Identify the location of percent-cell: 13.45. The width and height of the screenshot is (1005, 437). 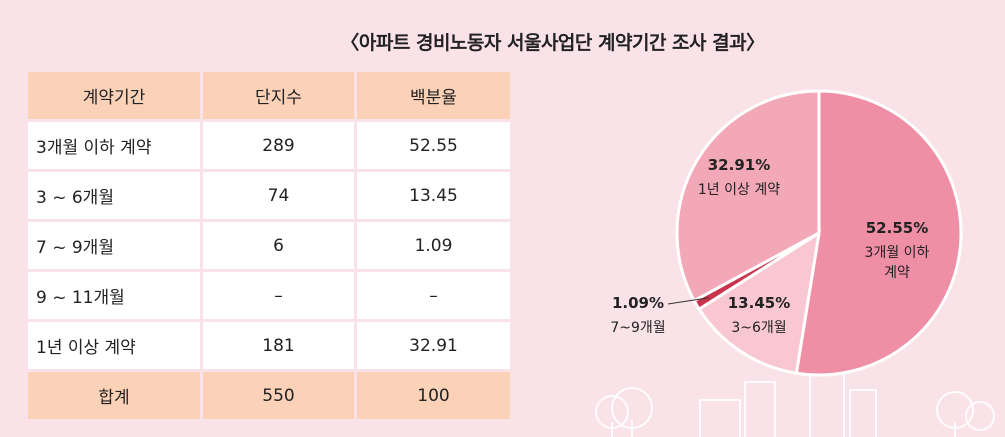
(433, 197).